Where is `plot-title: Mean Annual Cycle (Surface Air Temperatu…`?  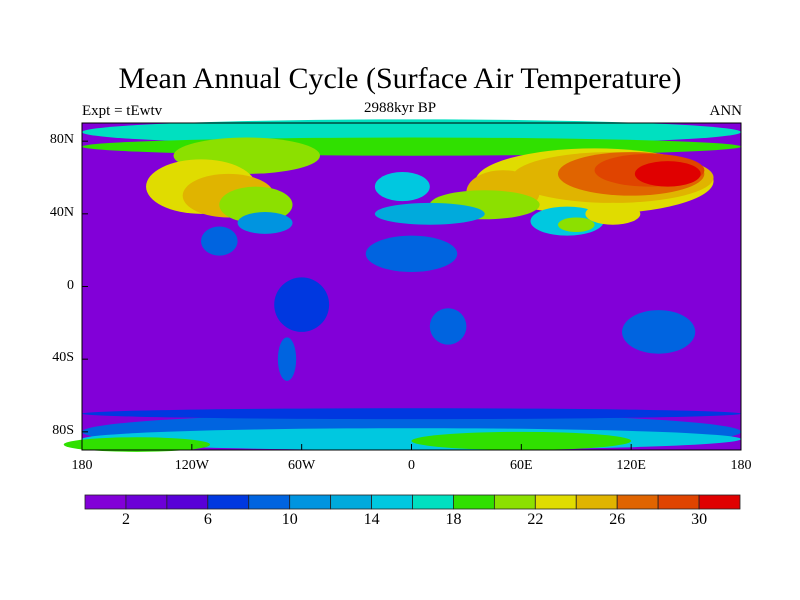
plot-title: Mean Annual Cycle (Surface Air Temperatu… is located at coordinates (400, 78).